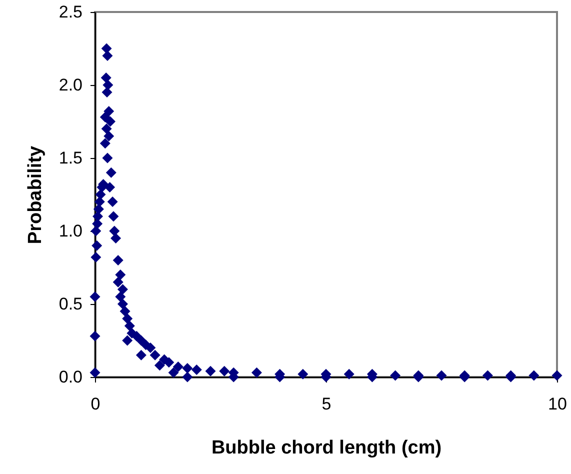 This screenshot has height=474, width=571. I want to click on y-axis-title: Probability, so click(35, 194).